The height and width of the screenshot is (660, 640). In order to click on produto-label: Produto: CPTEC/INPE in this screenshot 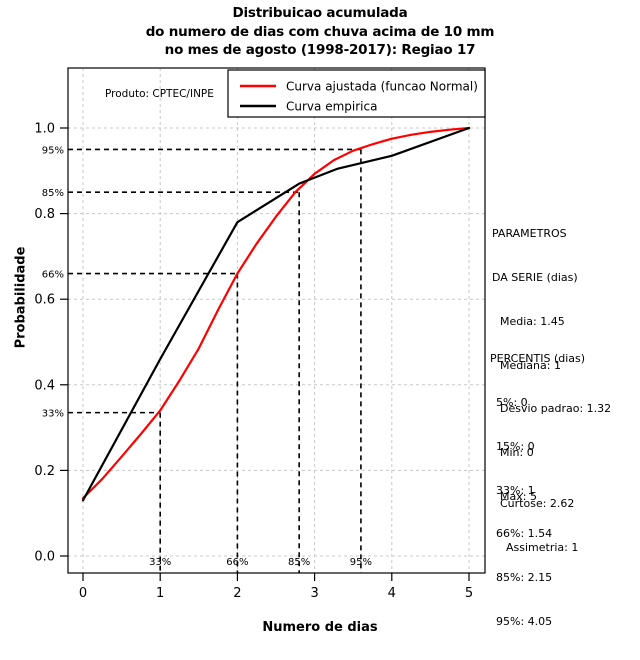, I will do `click(159, 94)`.